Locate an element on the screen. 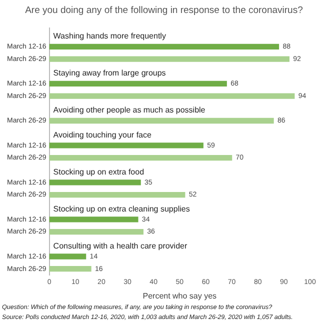 This screenshot has height=328, width=328. chart-title: Are you doing any of the following in response to the coronavirus? is located at coordinates (164, 11).